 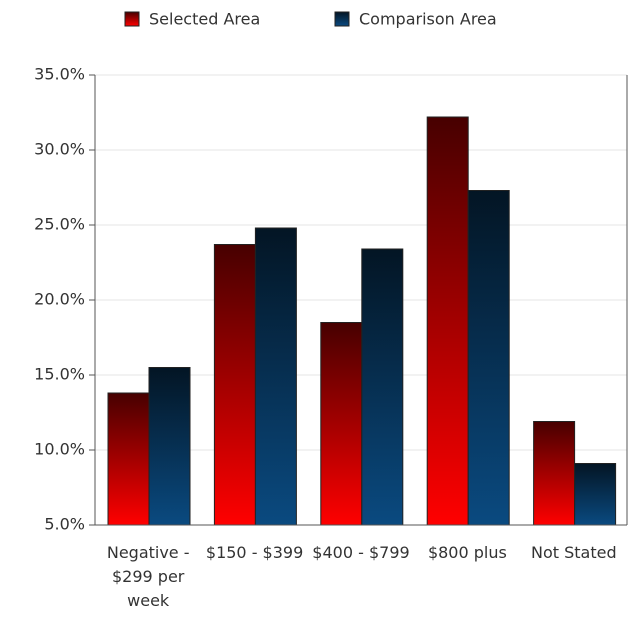 I want to click on x-tick-label: $800 plus, so click(x=467, y=552).